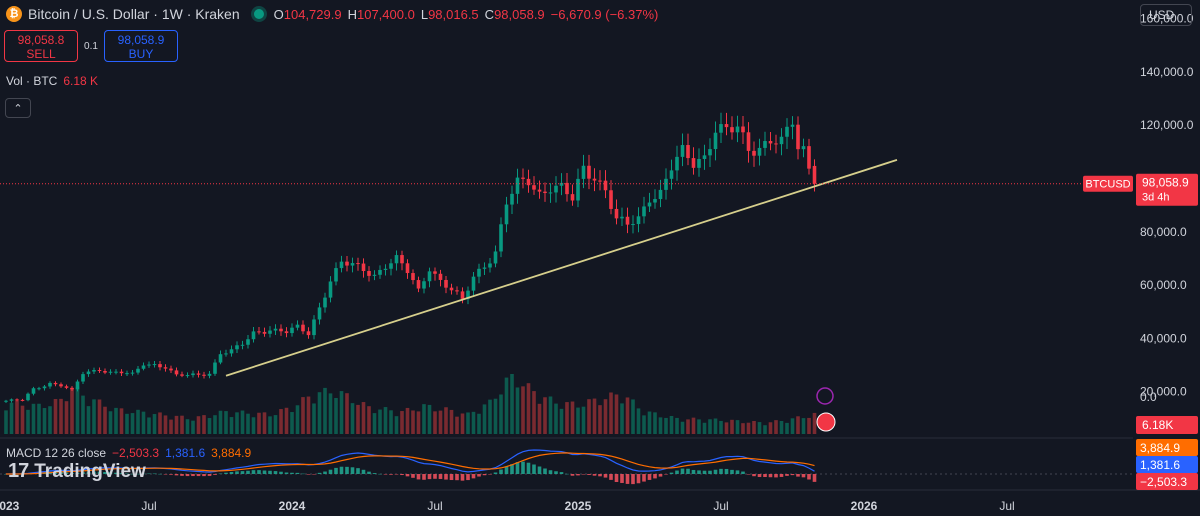 The width and height of the screenshot is (1200, 516). What do you see at coordinates (134, 14) in the screenshot?
I see `symbol-title: Bitcoin / U.S. Dollar · 1W · Kraken` at bounding box center [134, 14].